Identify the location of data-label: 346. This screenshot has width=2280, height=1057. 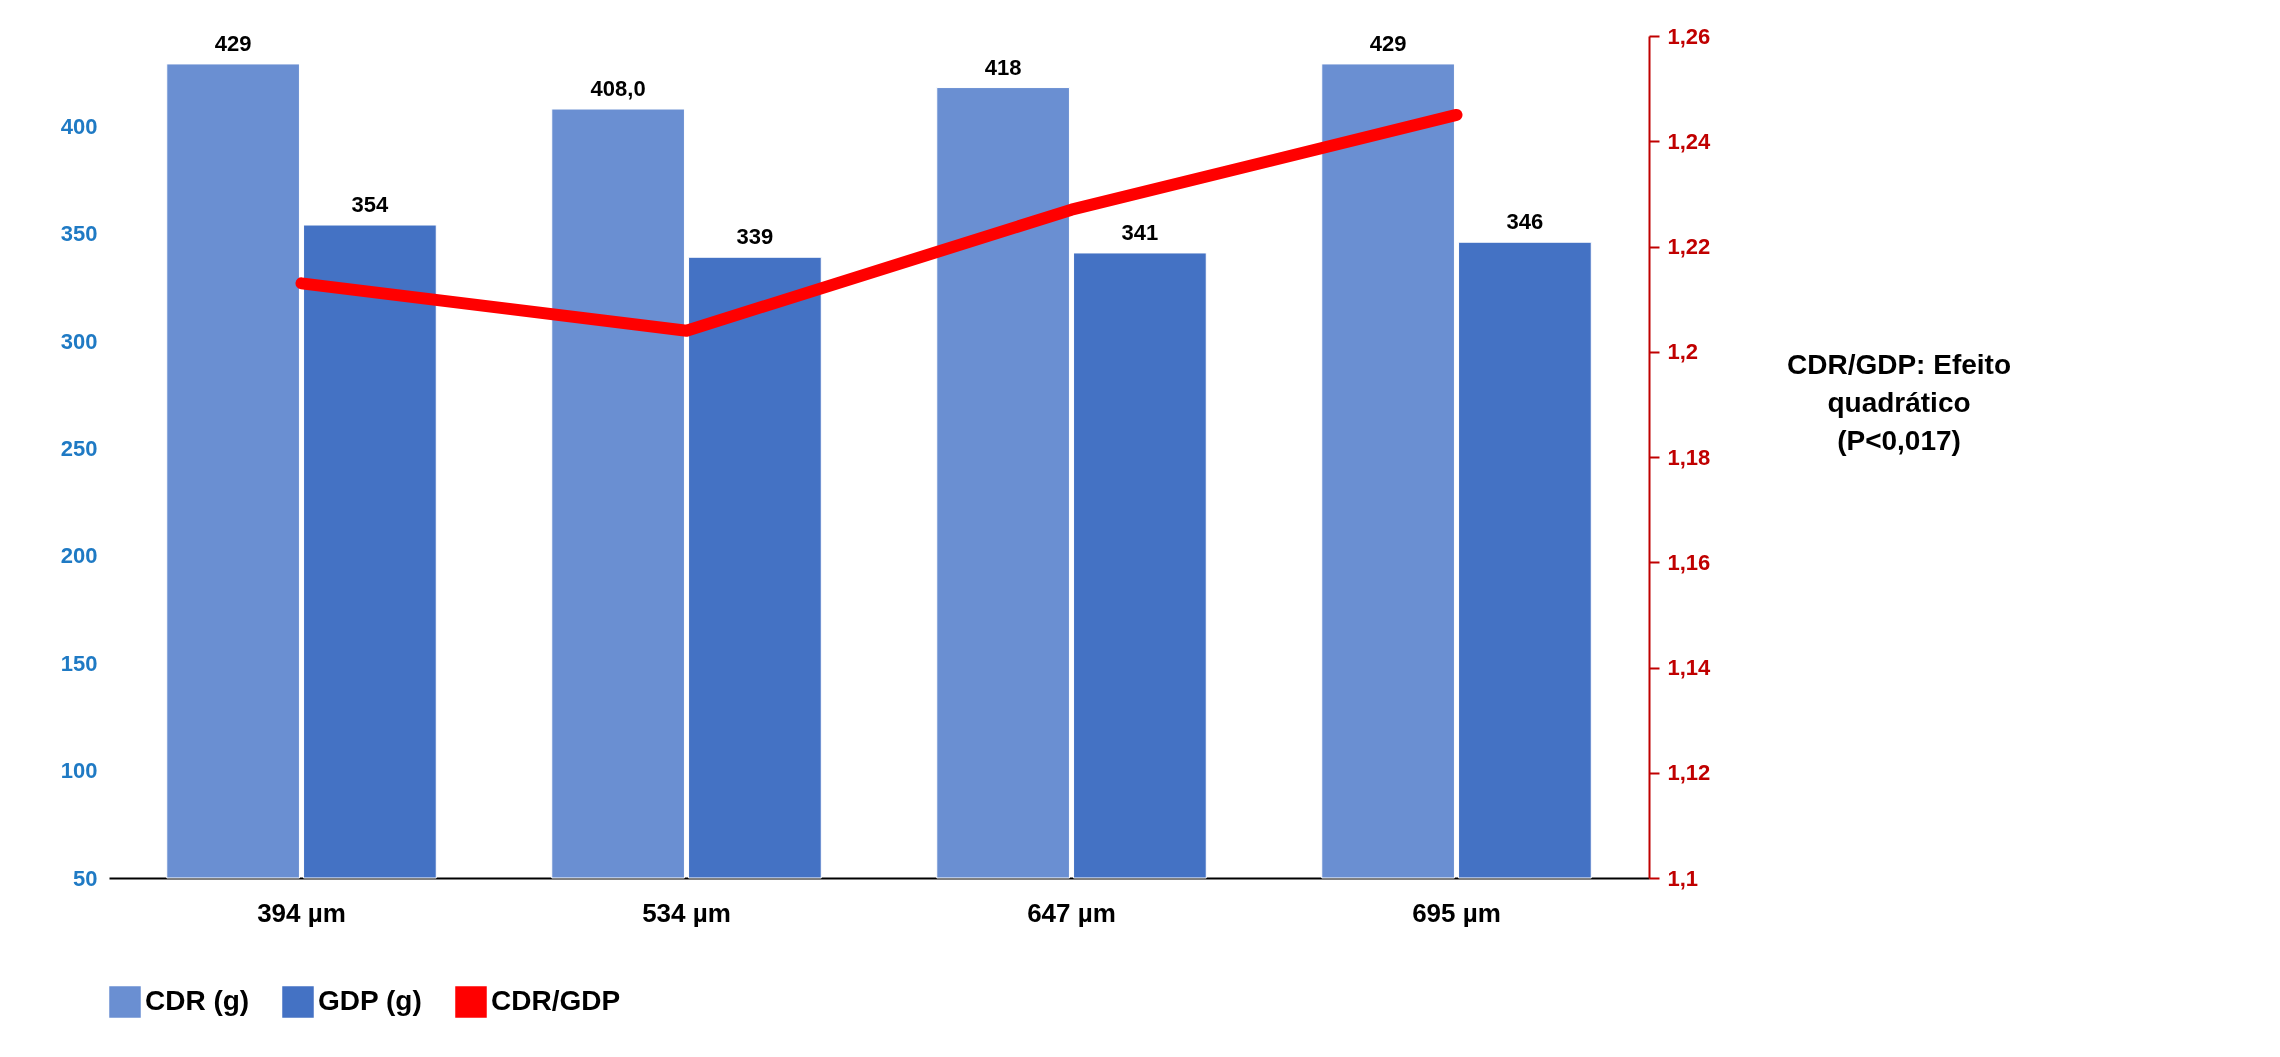
(1525, 222).